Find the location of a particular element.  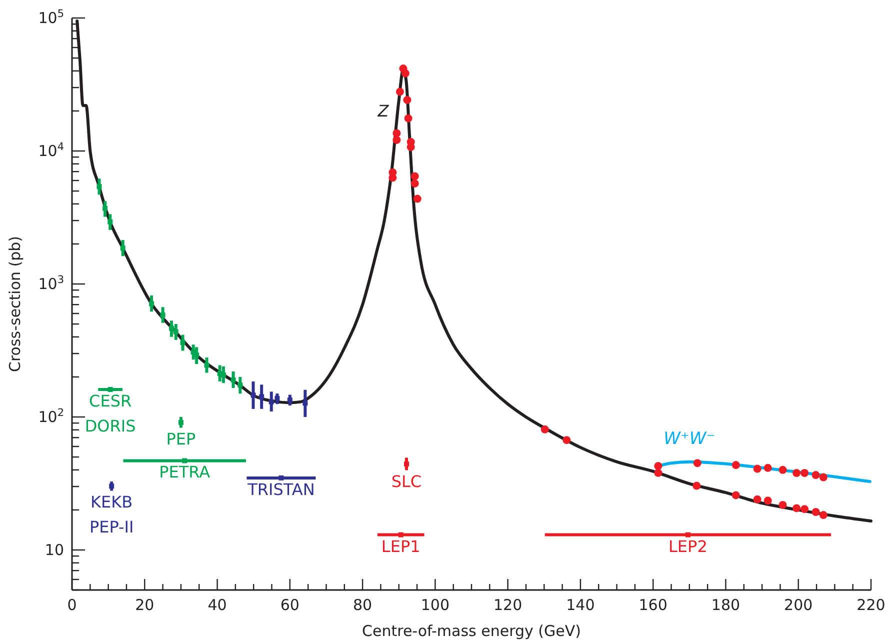

x-tick-label: 80 is located at coordinates (362, 605).